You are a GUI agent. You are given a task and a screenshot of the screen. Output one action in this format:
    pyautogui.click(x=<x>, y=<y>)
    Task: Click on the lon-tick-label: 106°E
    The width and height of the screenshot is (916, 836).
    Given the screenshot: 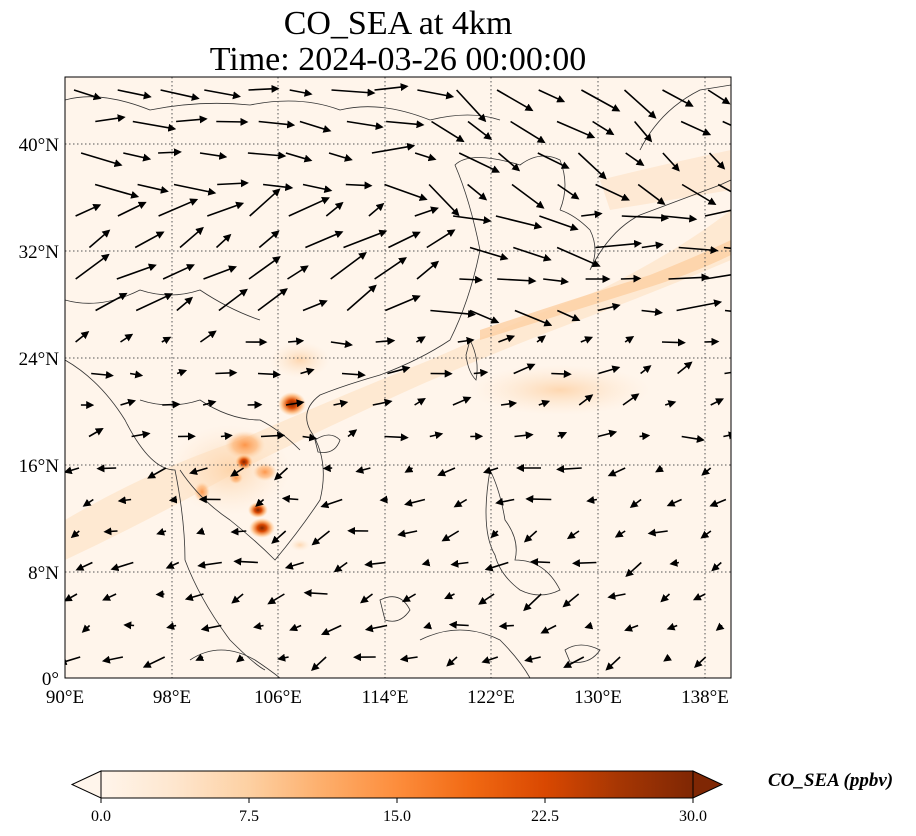 What is the action you would take?
    pyautogui.click(x=278, y=697)
    